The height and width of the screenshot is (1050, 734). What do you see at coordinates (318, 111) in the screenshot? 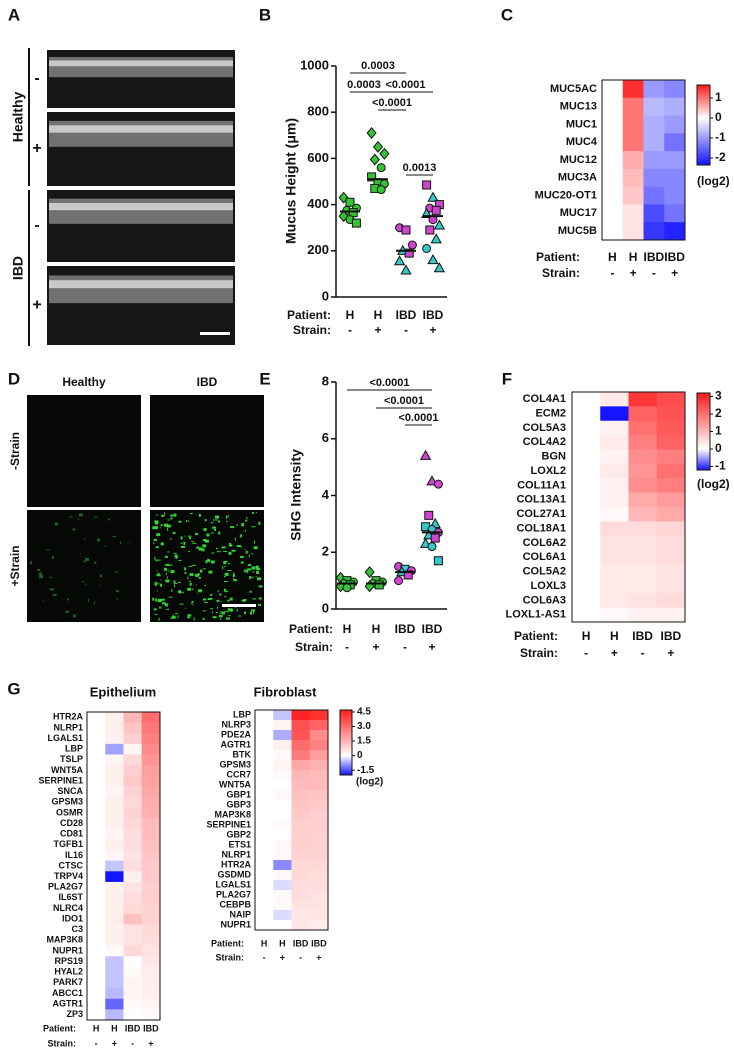
I see `y-tick-label: 800` at bounding box center [318, 111].